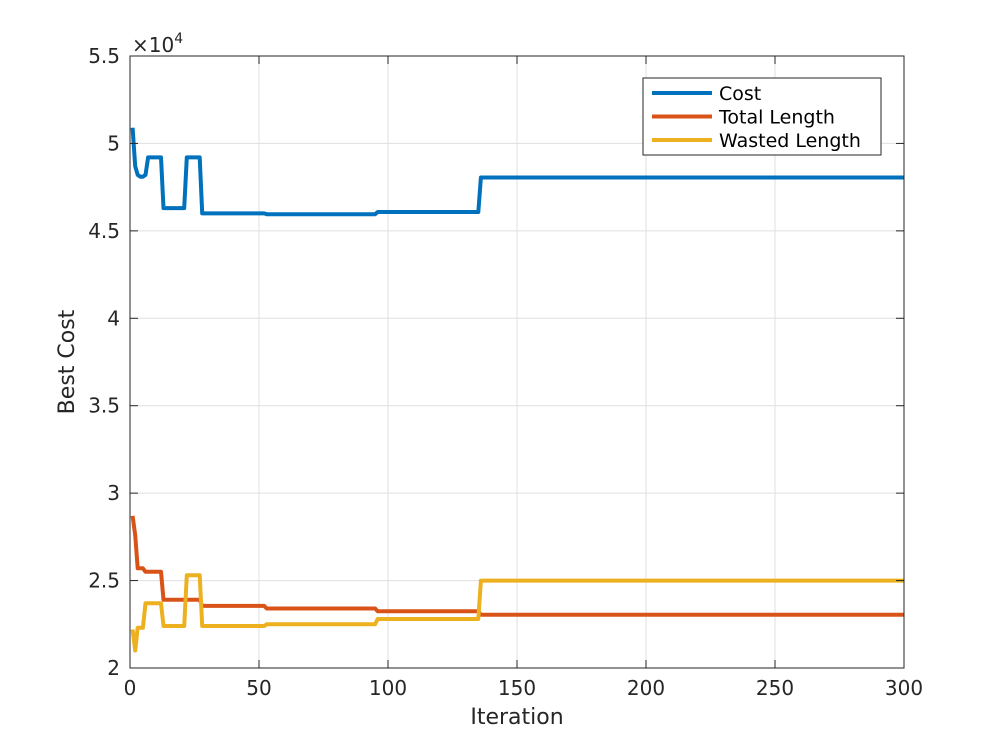 The width and height of the screenshot is (1000, 750). What do you see at coordinates (646, 688) in the screenshot?
I see `x-tick-label: 200` at bounding box center [646, 688].